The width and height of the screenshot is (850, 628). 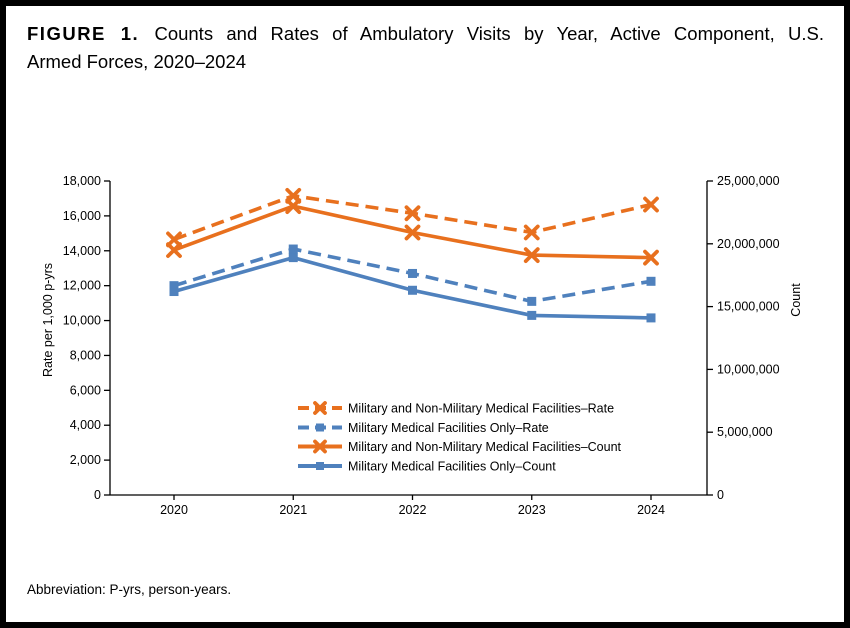 What do you see at coordinates (97, 495) in the screenshot?
I see `left-axis-tick-label: 0` at bounding box center [97, 495].